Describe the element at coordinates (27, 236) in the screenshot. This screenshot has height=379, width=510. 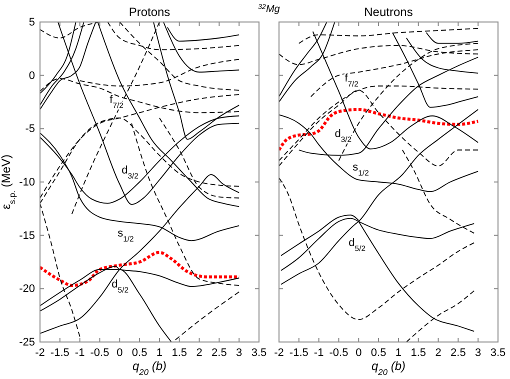
I see `y-tick-label: -15` at that location.